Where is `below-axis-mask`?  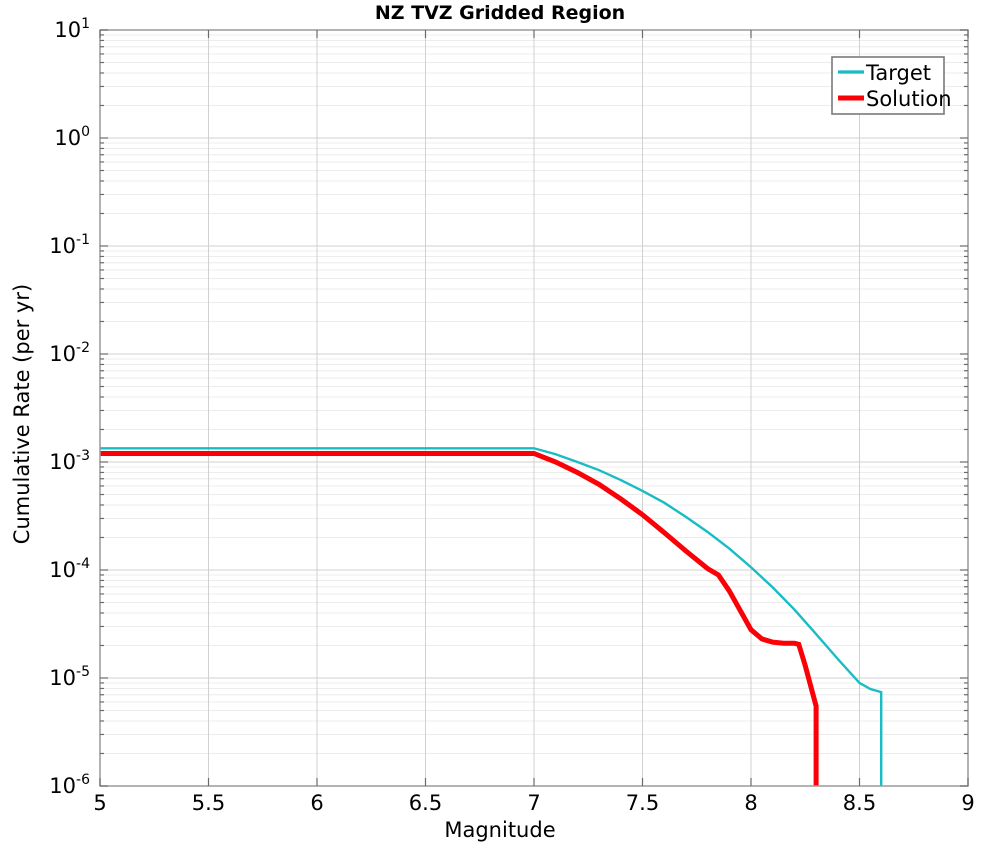 below-axis-mask is located at coordinates (500, 818).